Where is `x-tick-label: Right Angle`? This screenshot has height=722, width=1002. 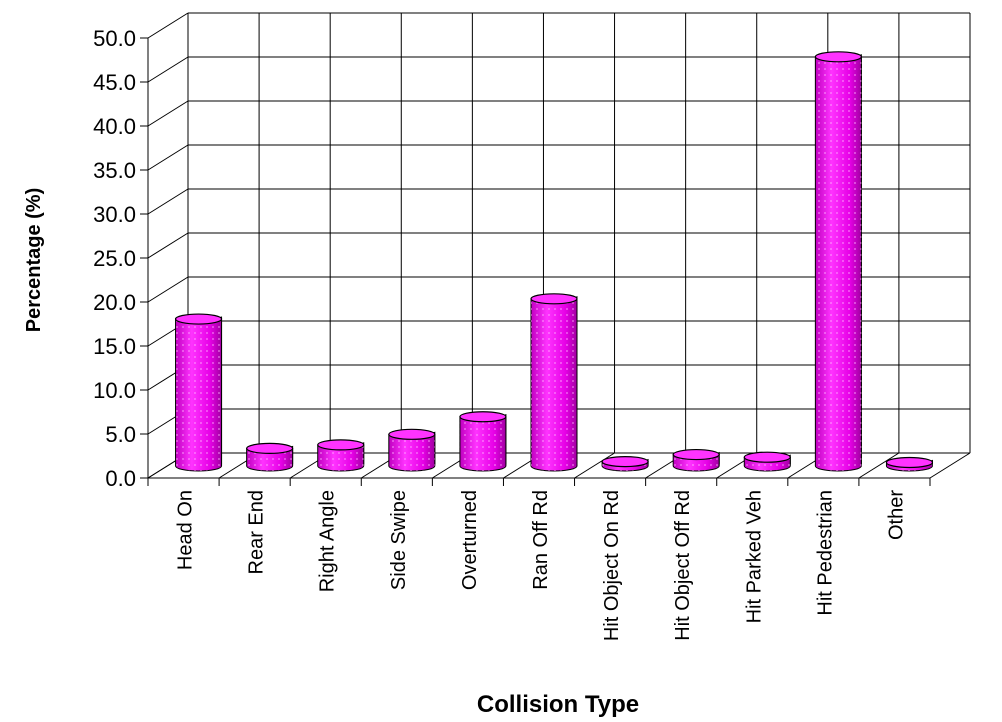 x-tick-label: Right Angle is located at coordinates (328, 541).